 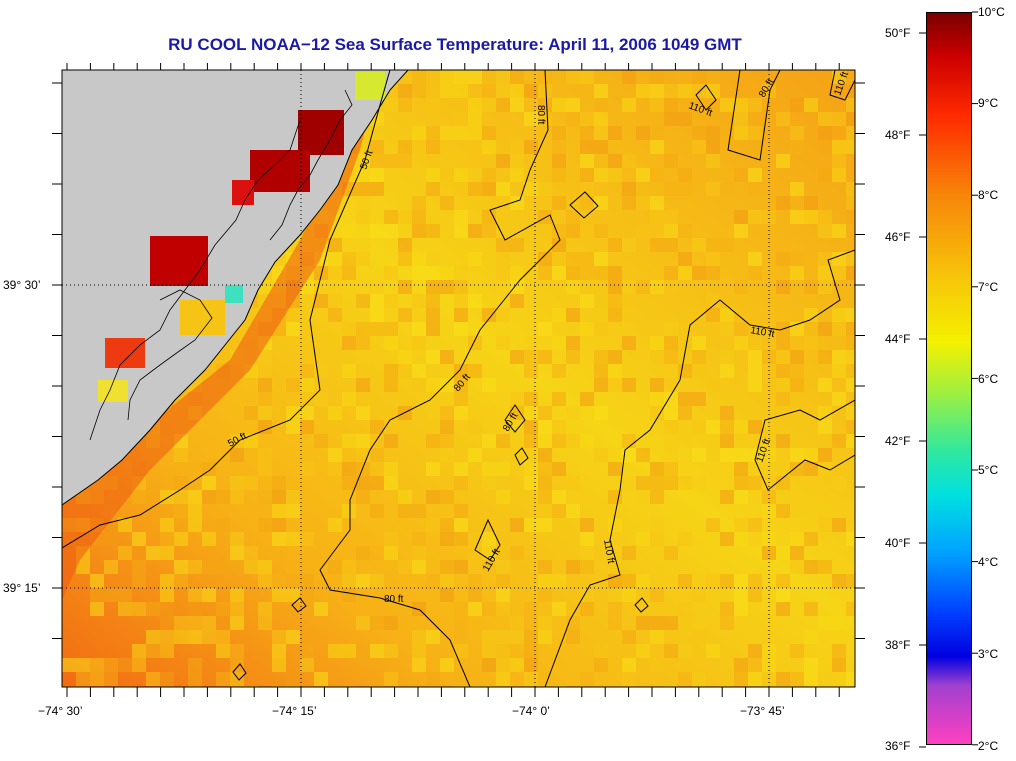 What do you see at coordinates (988, 287) in the screenshot?
I see `colorbar-c-label: 7°C` at bounding box center [988, 287].